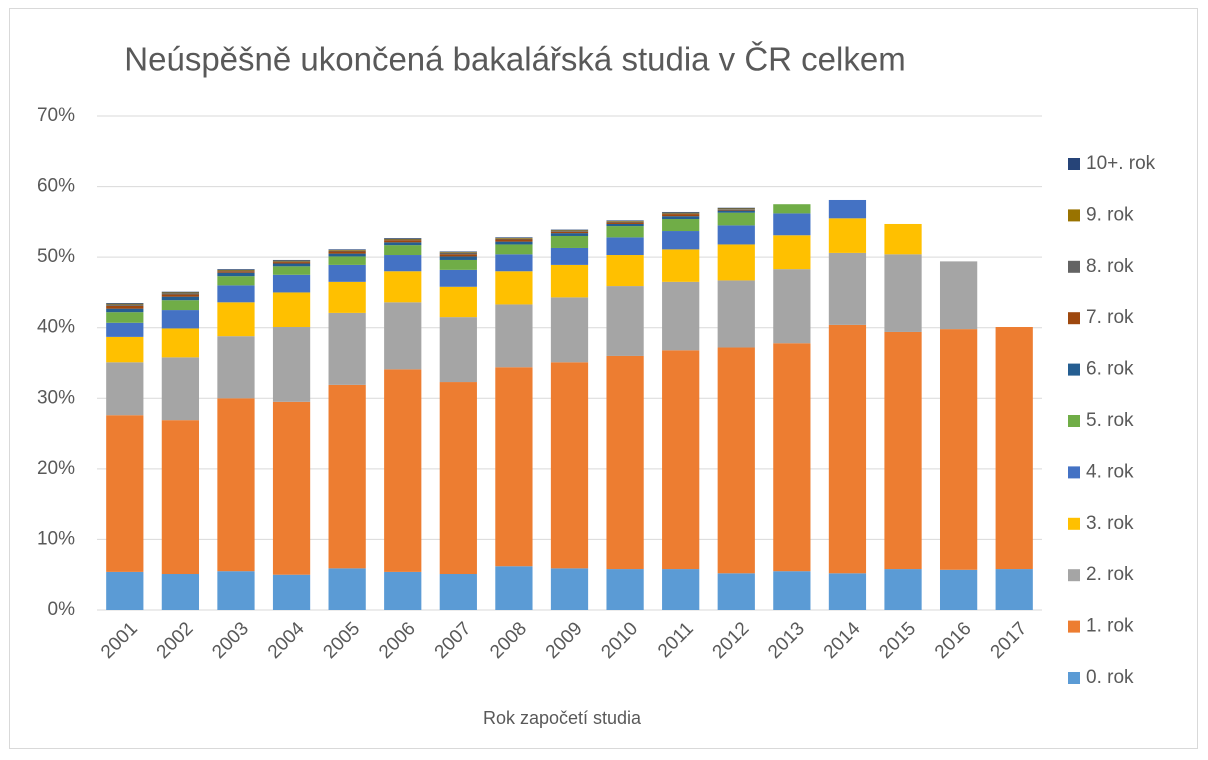 Image resolution: width=1208 pixels, height=760 pixels. I want to click on y-tick-label: 70%, so click(56, 115).